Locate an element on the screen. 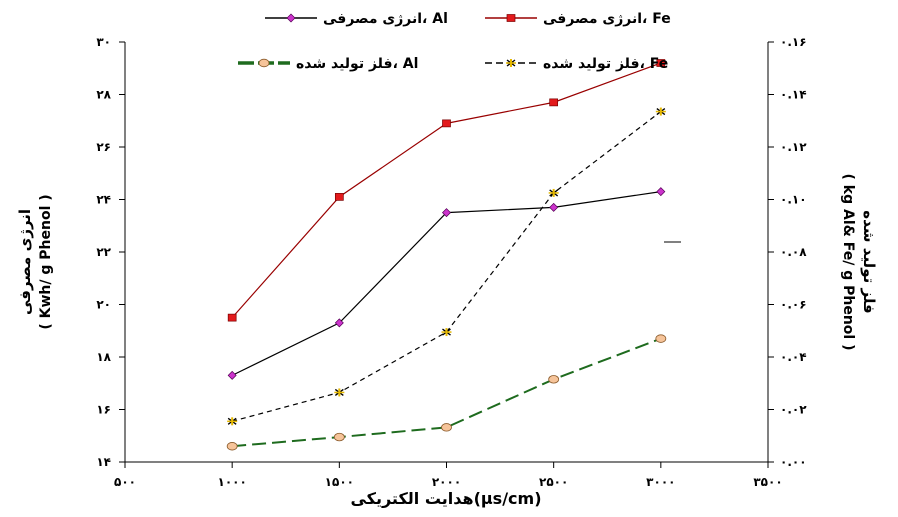  x-tick-label: ۲۵۰۰ is located at coordinates (553, 482).